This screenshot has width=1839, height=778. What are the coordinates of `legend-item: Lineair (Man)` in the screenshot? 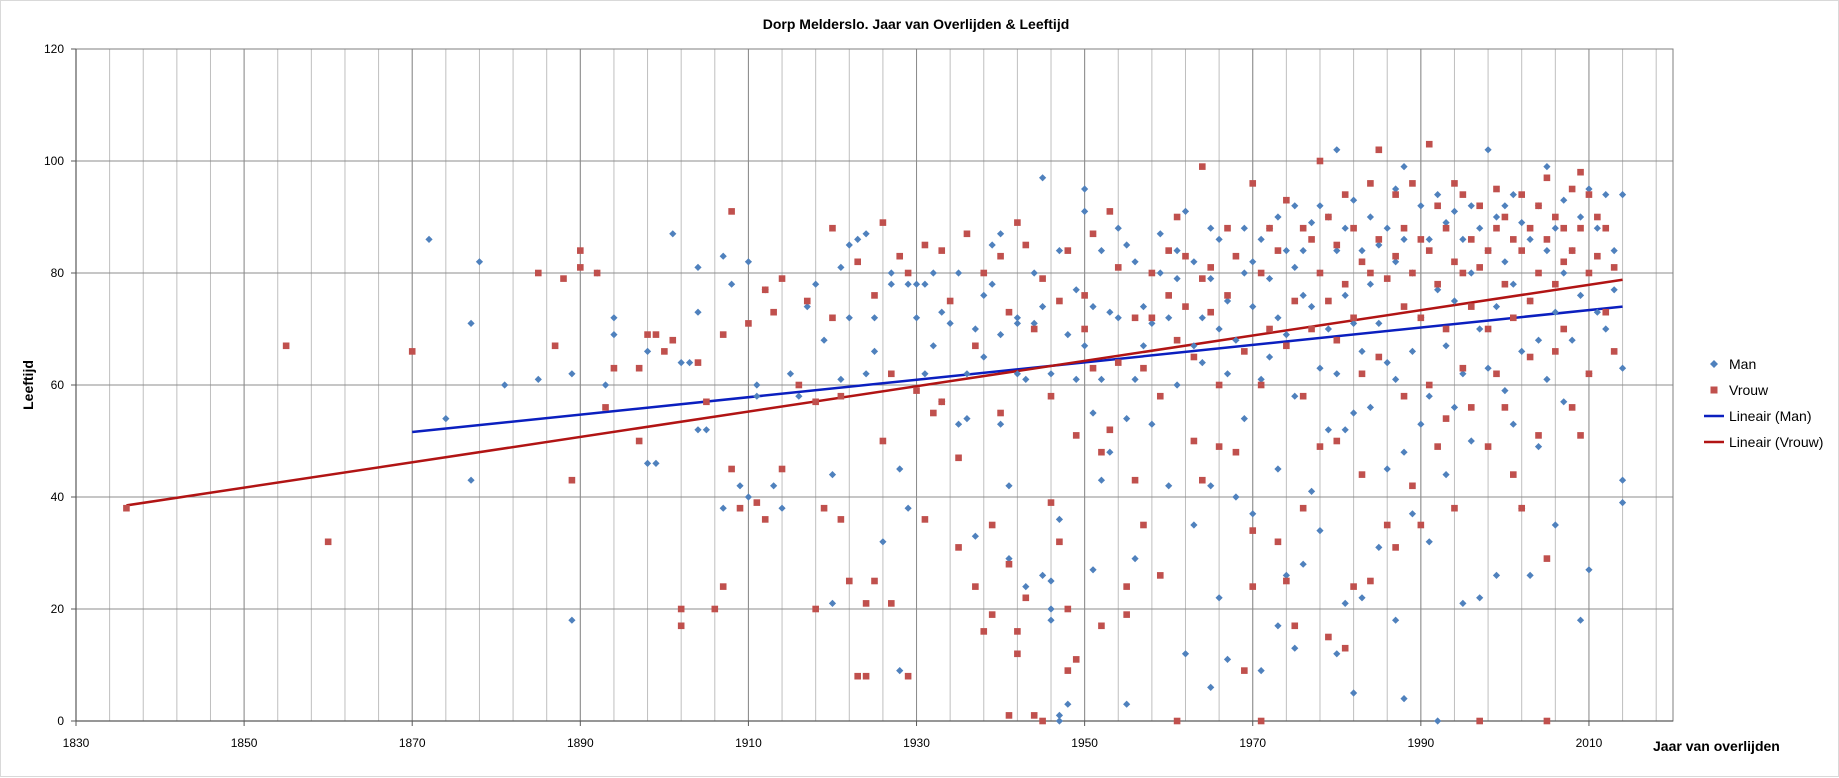 It's located at (1757, 416).